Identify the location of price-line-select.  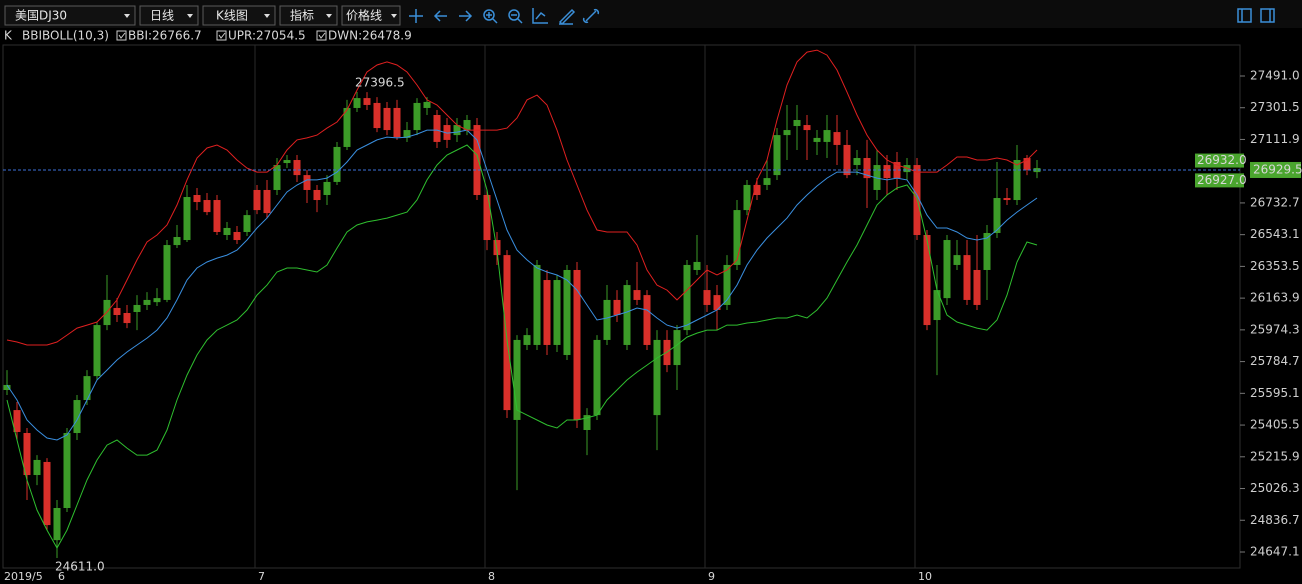
(371, 15).